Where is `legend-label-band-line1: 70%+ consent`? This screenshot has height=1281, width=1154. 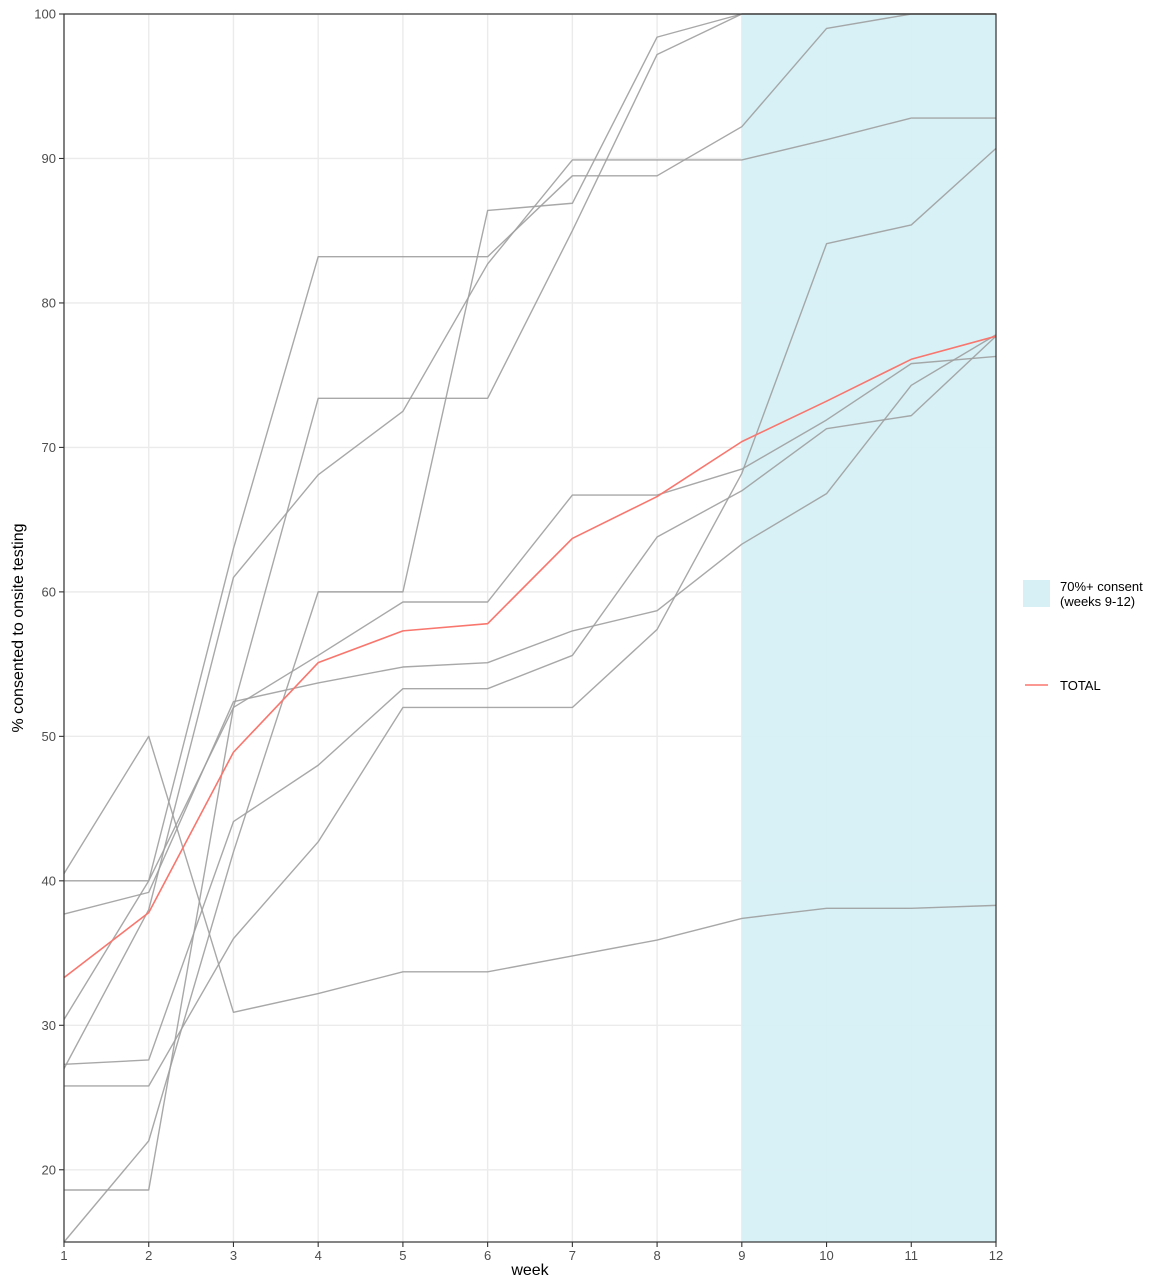 legend-label-band-line1: 70%+ consent is located at coordinates (1101, 586).